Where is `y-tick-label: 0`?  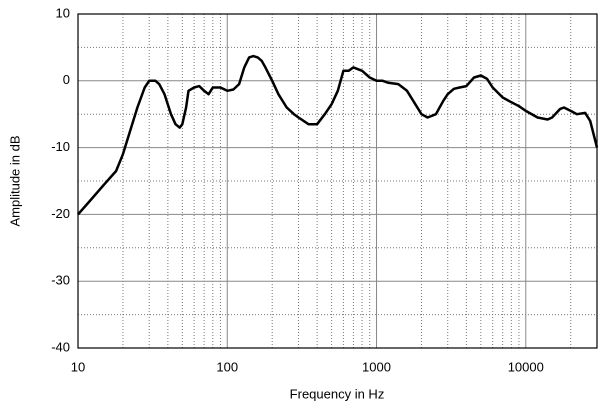 y-tick-label: 0 is located at coordinates (66, 79).